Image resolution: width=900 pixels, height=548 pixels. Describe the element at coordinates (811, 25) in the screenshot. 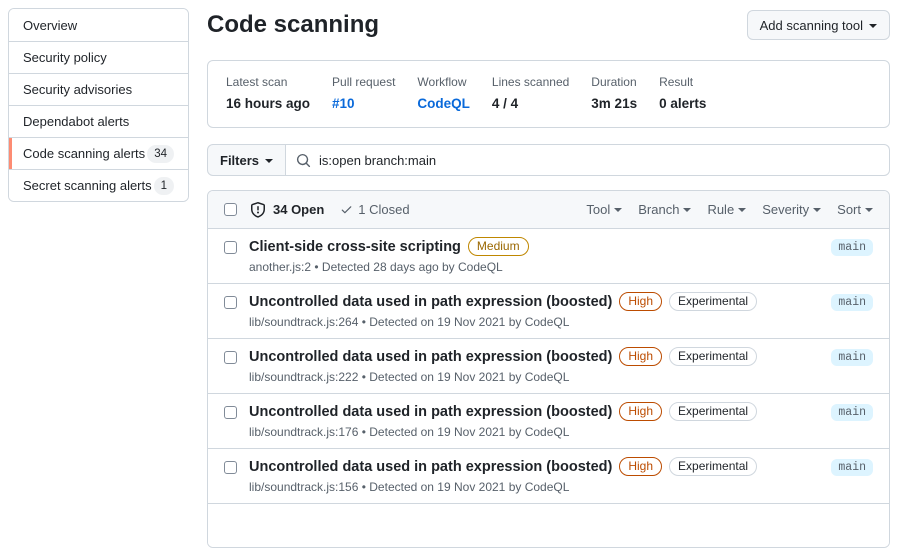

I see `add-scanning-tool-label: Add scanning tool` at that location.